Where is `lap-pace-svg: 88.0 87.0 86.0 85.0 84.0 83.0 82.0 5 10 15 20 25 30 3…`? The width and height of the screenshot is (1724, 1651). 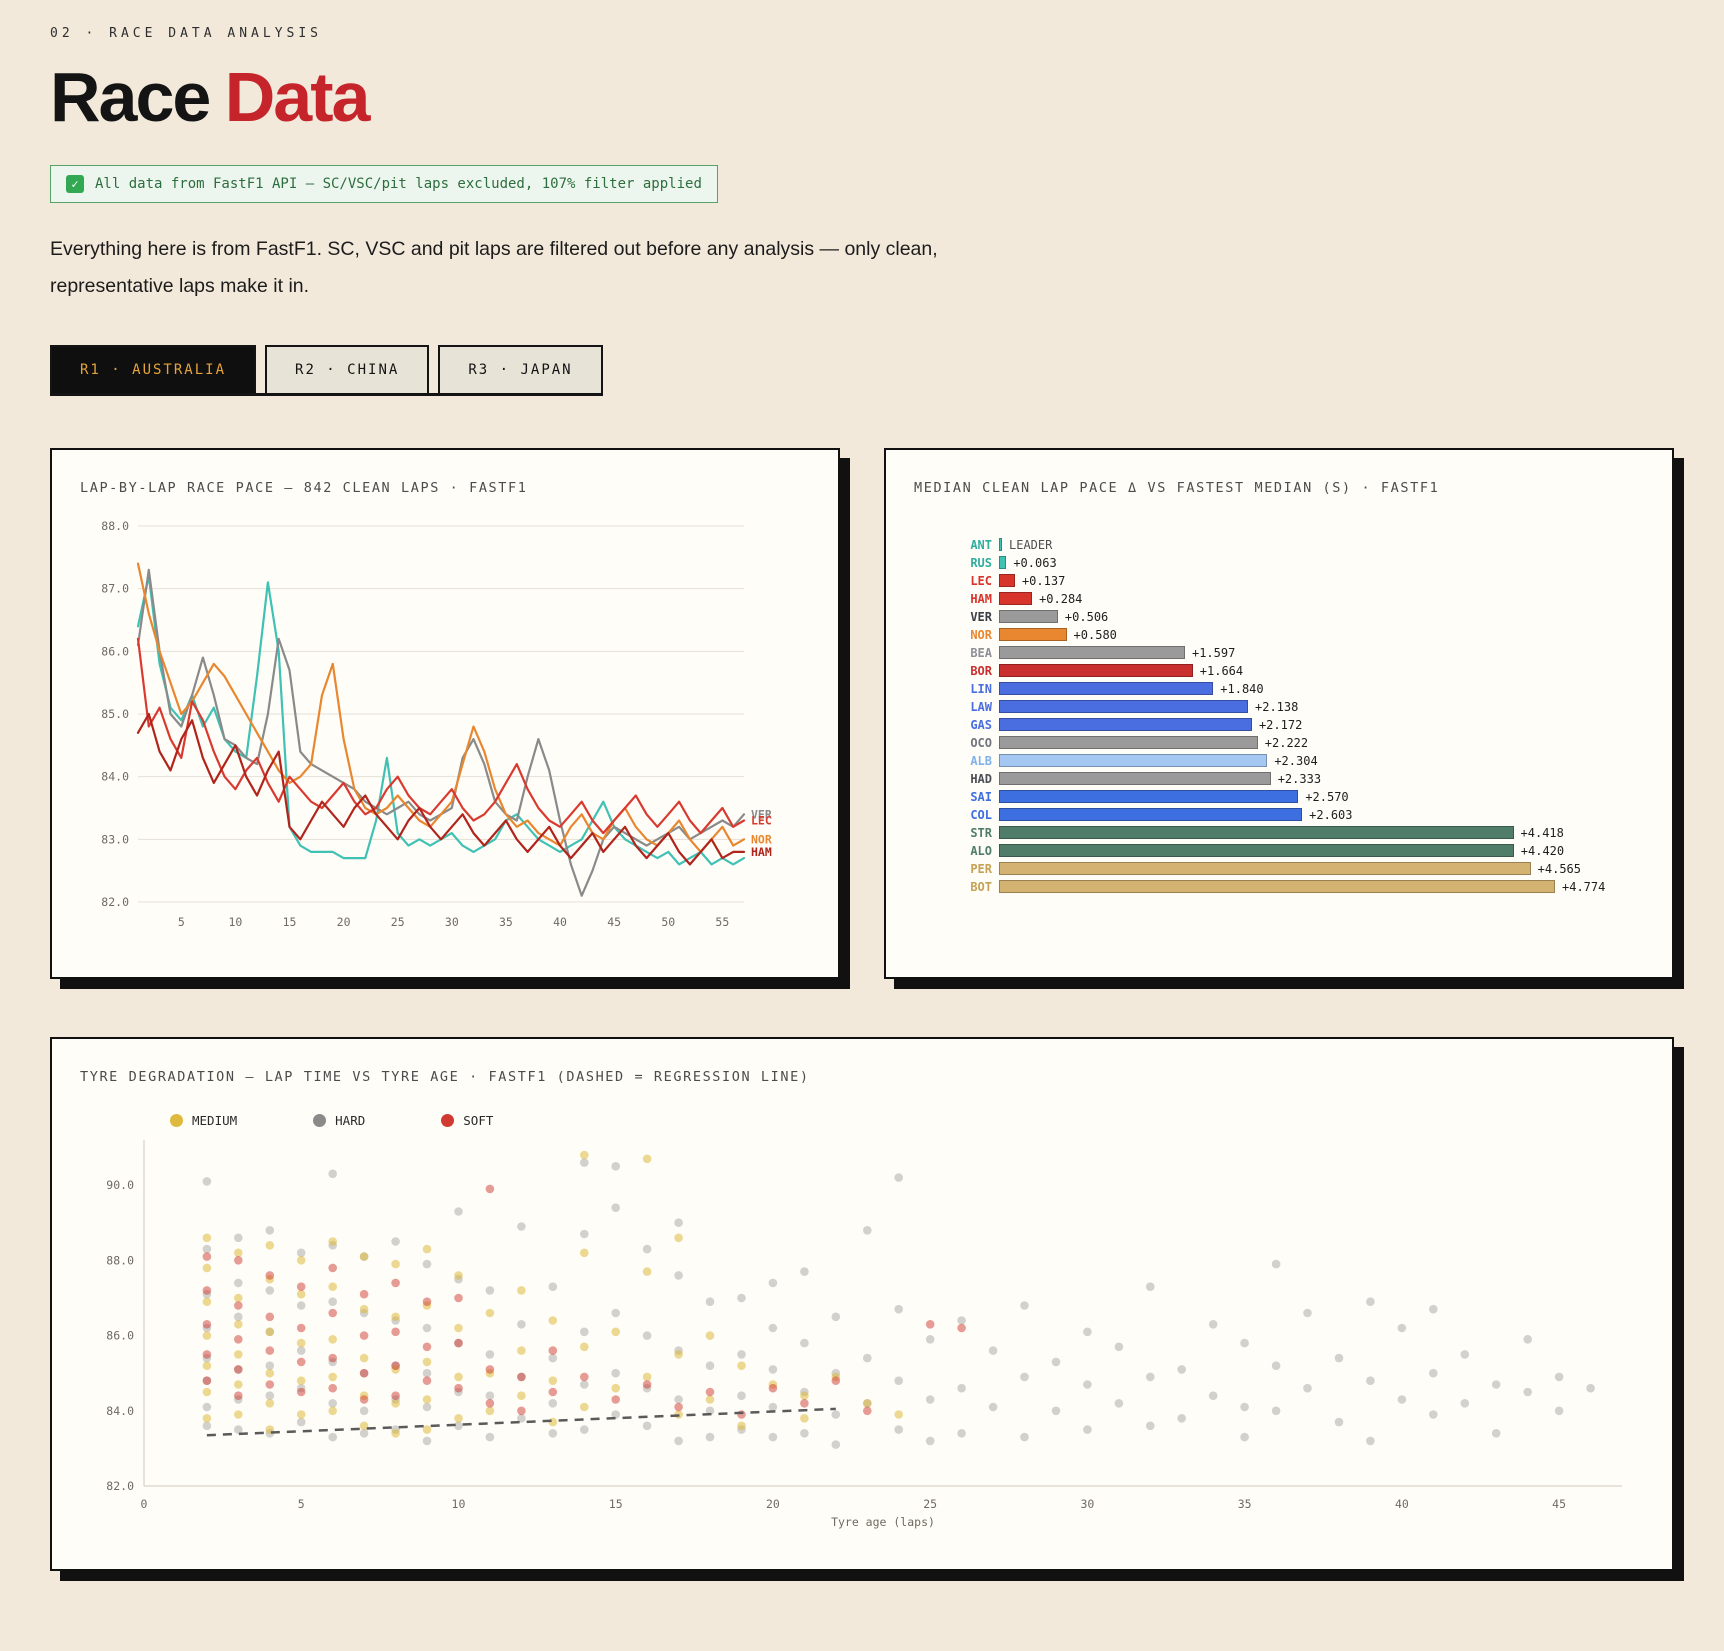 lap-pace-svg: 88.0 87.0 86.0 85.0 84.0 83.0 82.0 5 10 15 20 25 30 3… is located at coordinates (436, 724).